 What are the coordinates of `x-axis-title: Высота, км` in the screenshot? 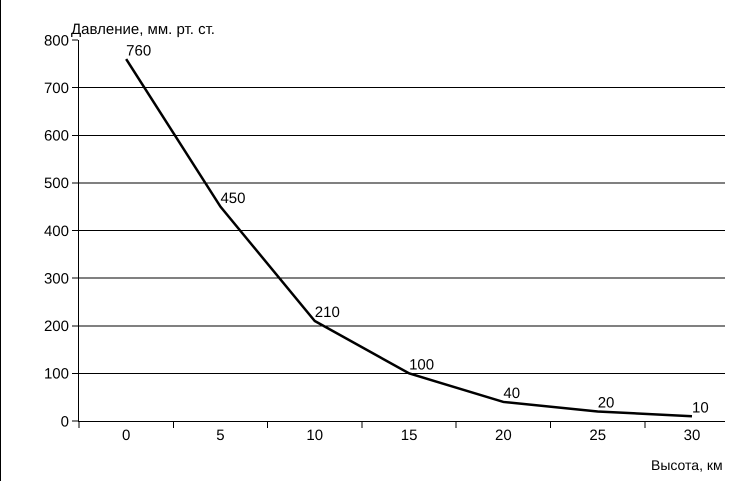 It's located at (687, 465).